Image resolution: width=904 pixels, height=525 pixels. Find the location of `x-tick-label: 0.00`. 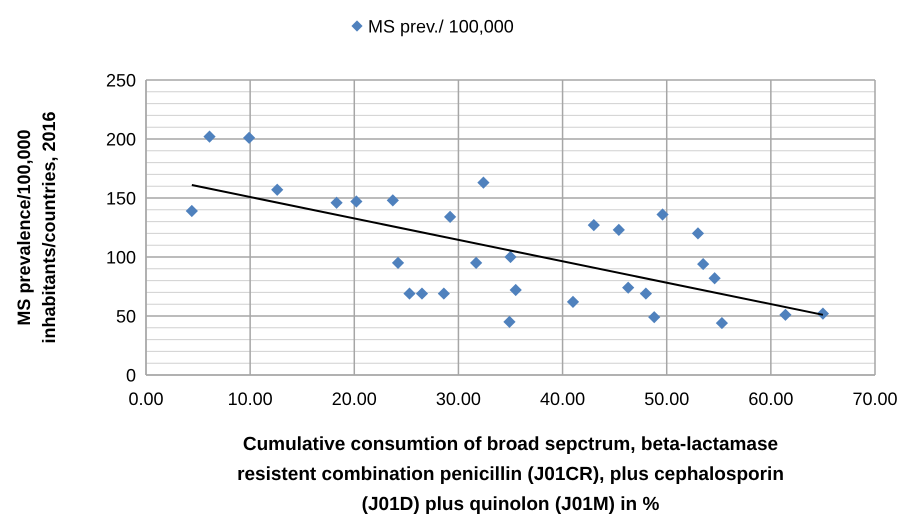

x-tick-label: 0.00 is located at coordinates (146, 399).